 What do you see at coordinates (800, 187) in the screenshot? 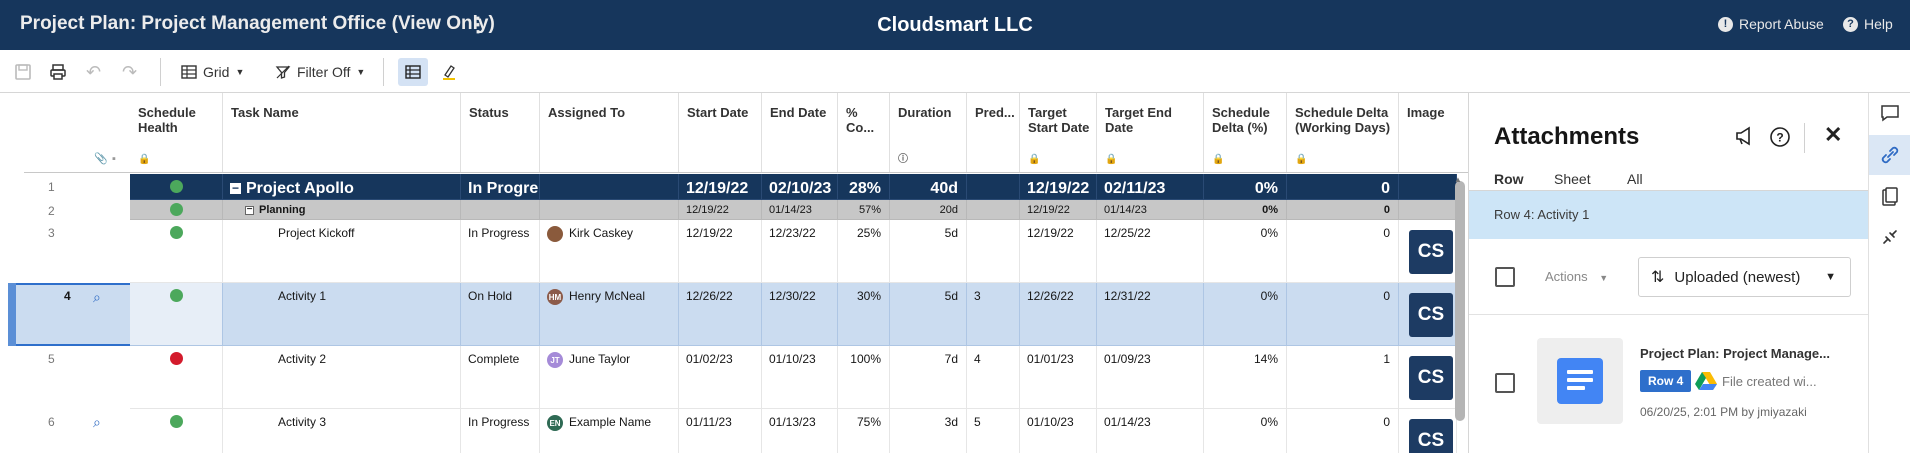
I see `end-date-cell: 02/10/23` at bounding box center [800, 187].